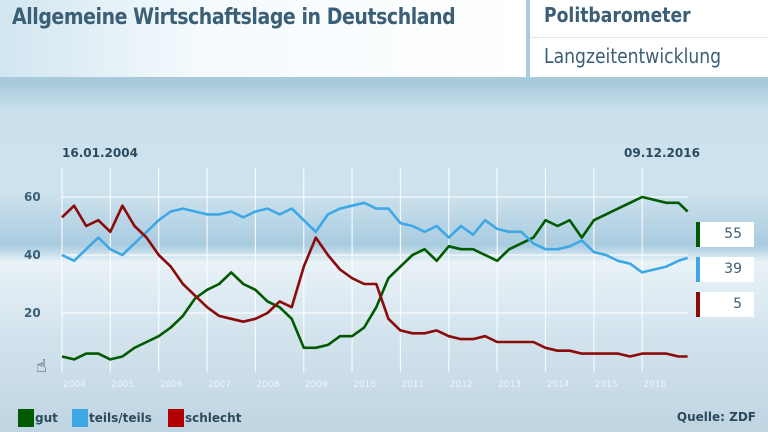 The height and width of the screenshot is (432, 768). Describe the element at coordinates (662, 153) in the screenshot. I see `end-date: 09.12.2016` at that location.